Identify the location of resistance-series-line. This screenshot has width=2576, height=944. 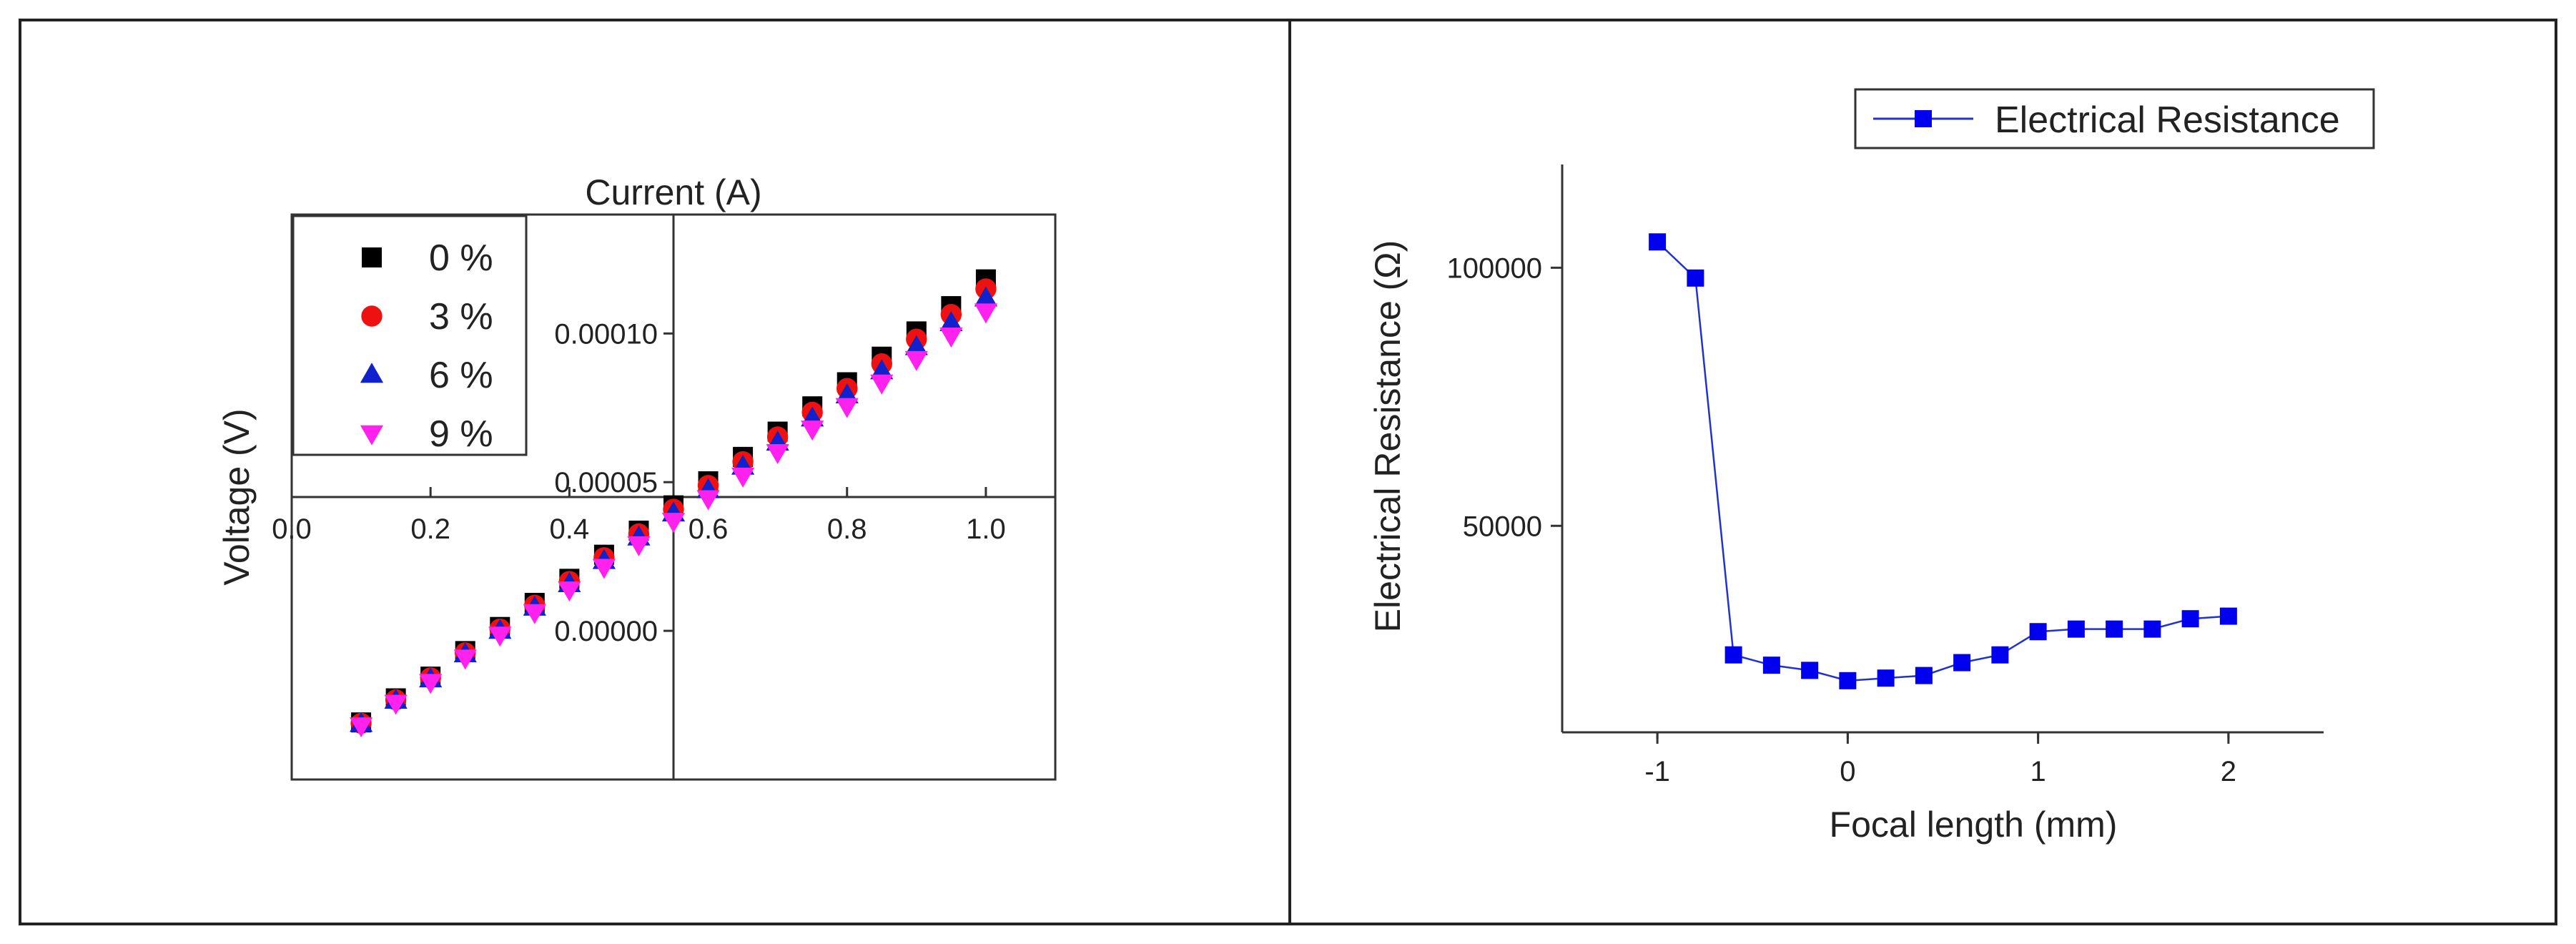
(1943, 461).